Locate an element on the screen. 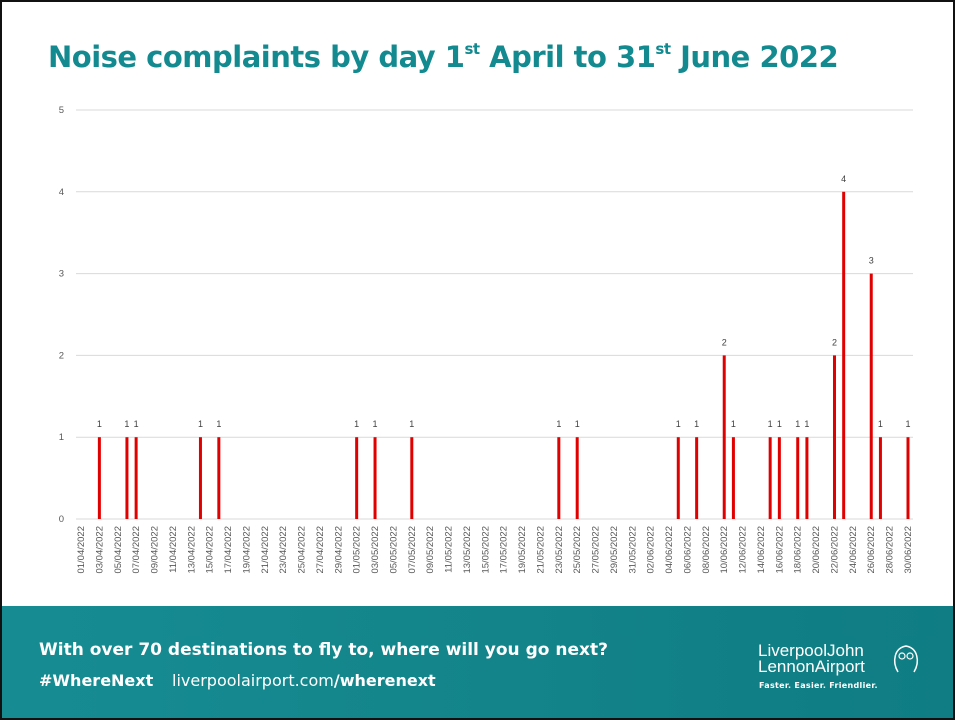 The height and width of the screenshot is (720, 955). x-tick-label: 27/05/2022 is located at coordinates (596, 550).